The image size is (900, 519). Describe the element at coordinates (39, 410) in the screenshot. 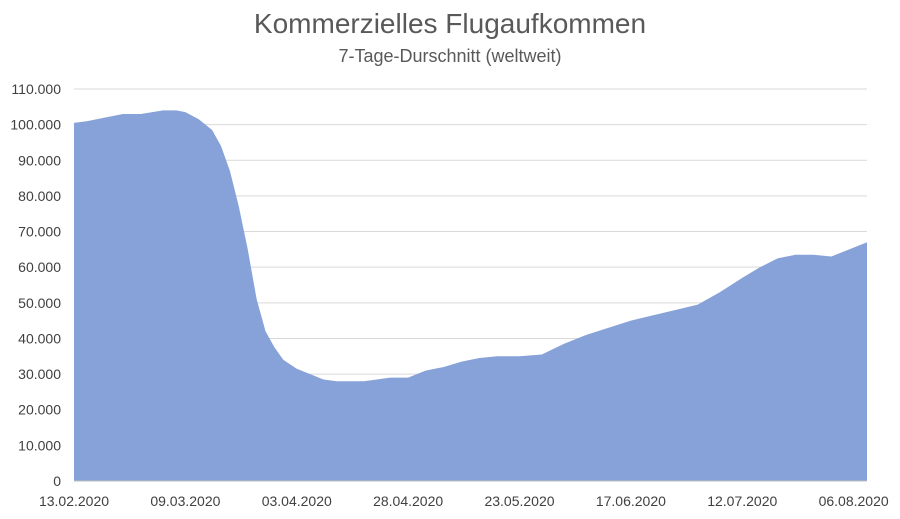

I see `y-tick-label: 20.000` at that location.